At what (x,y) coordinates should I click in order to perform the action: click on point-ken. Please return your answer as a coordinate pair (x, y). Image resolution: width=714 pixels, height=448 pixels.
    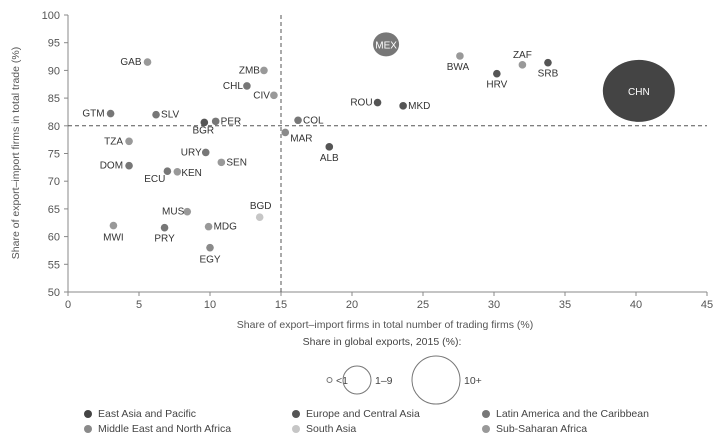
    Looking at the image, I should click on (177, 171).